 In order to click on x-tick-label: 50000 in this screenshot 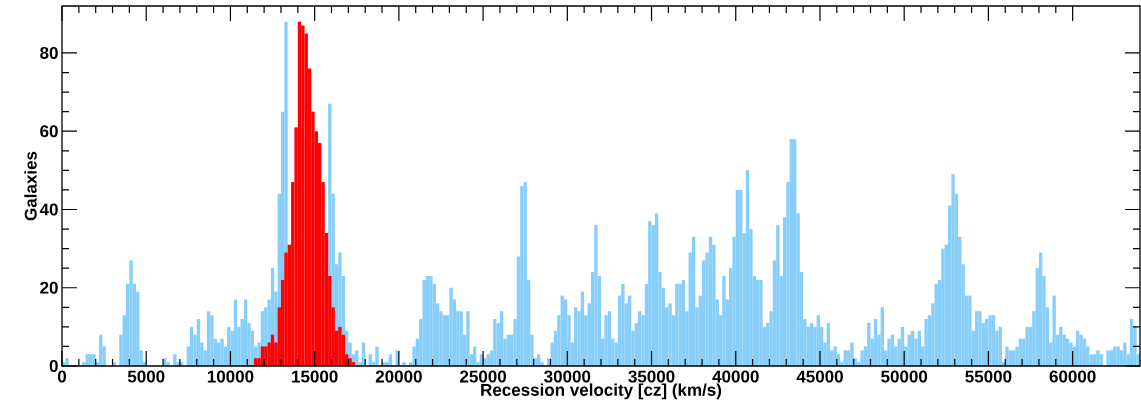, I will do `click(904, 376)`.